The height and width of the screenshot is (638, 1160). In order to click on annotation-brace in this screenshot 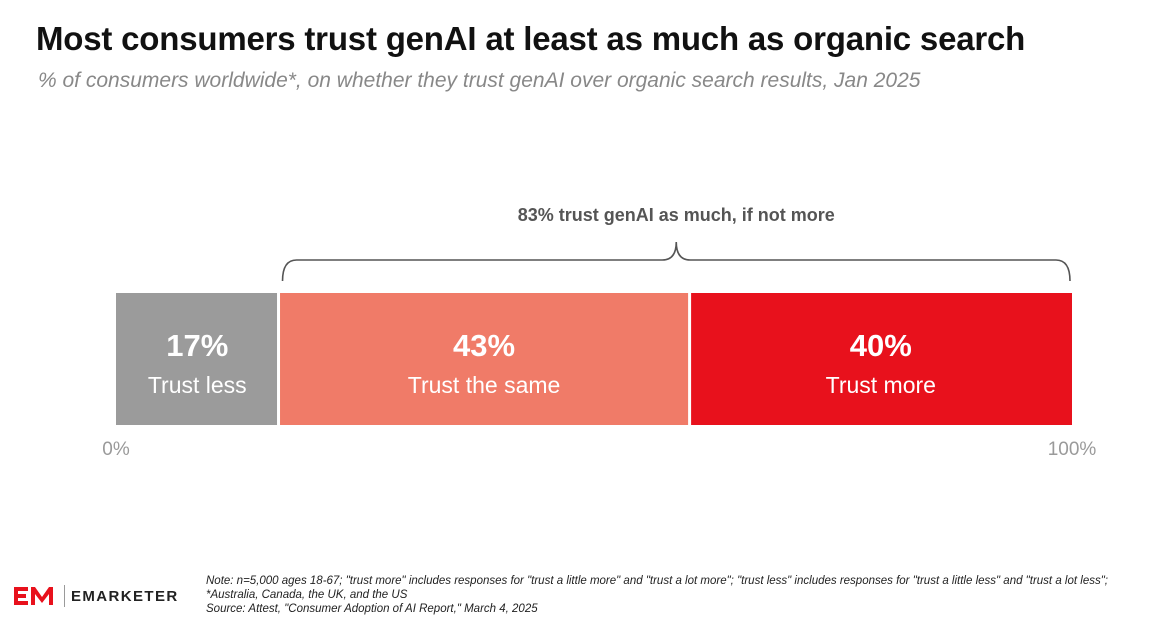, I will do `click(676, 261)`.